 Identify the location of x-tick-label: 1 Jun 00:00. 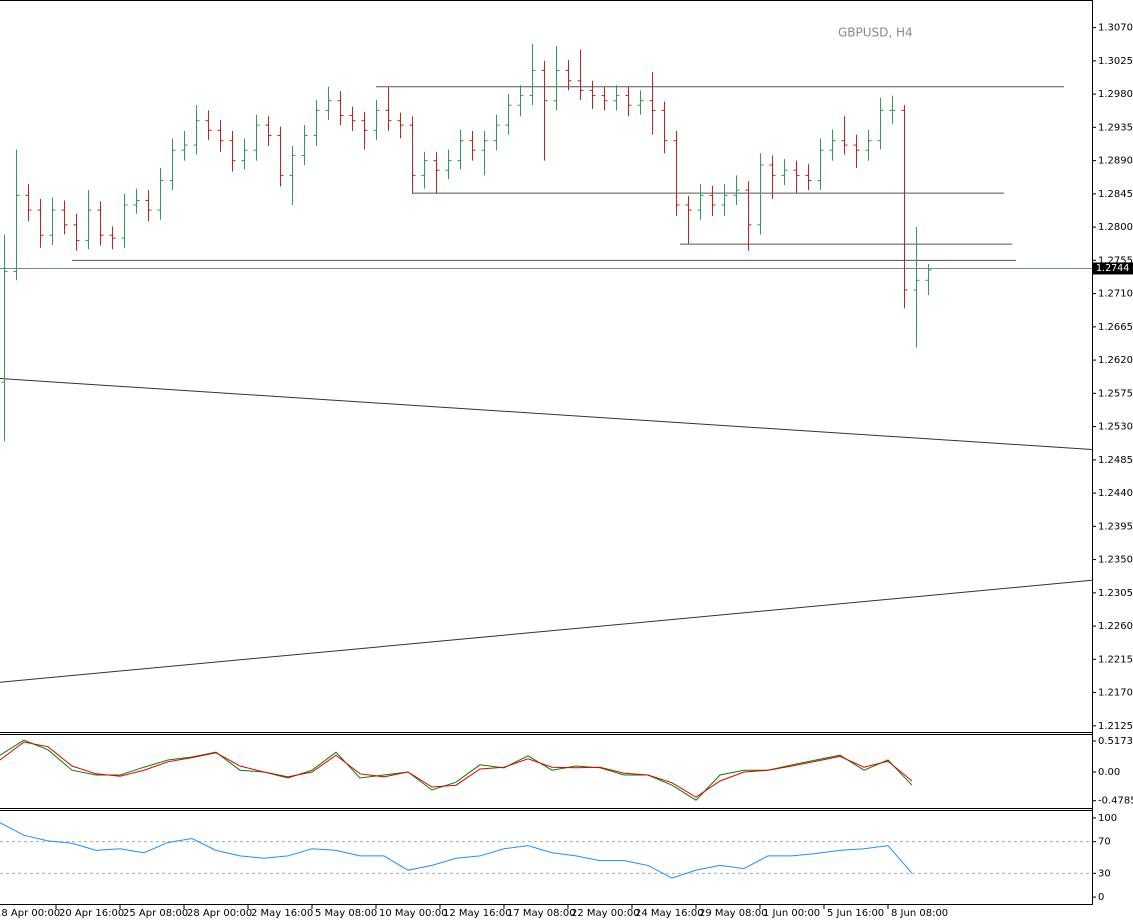
(791, 913).